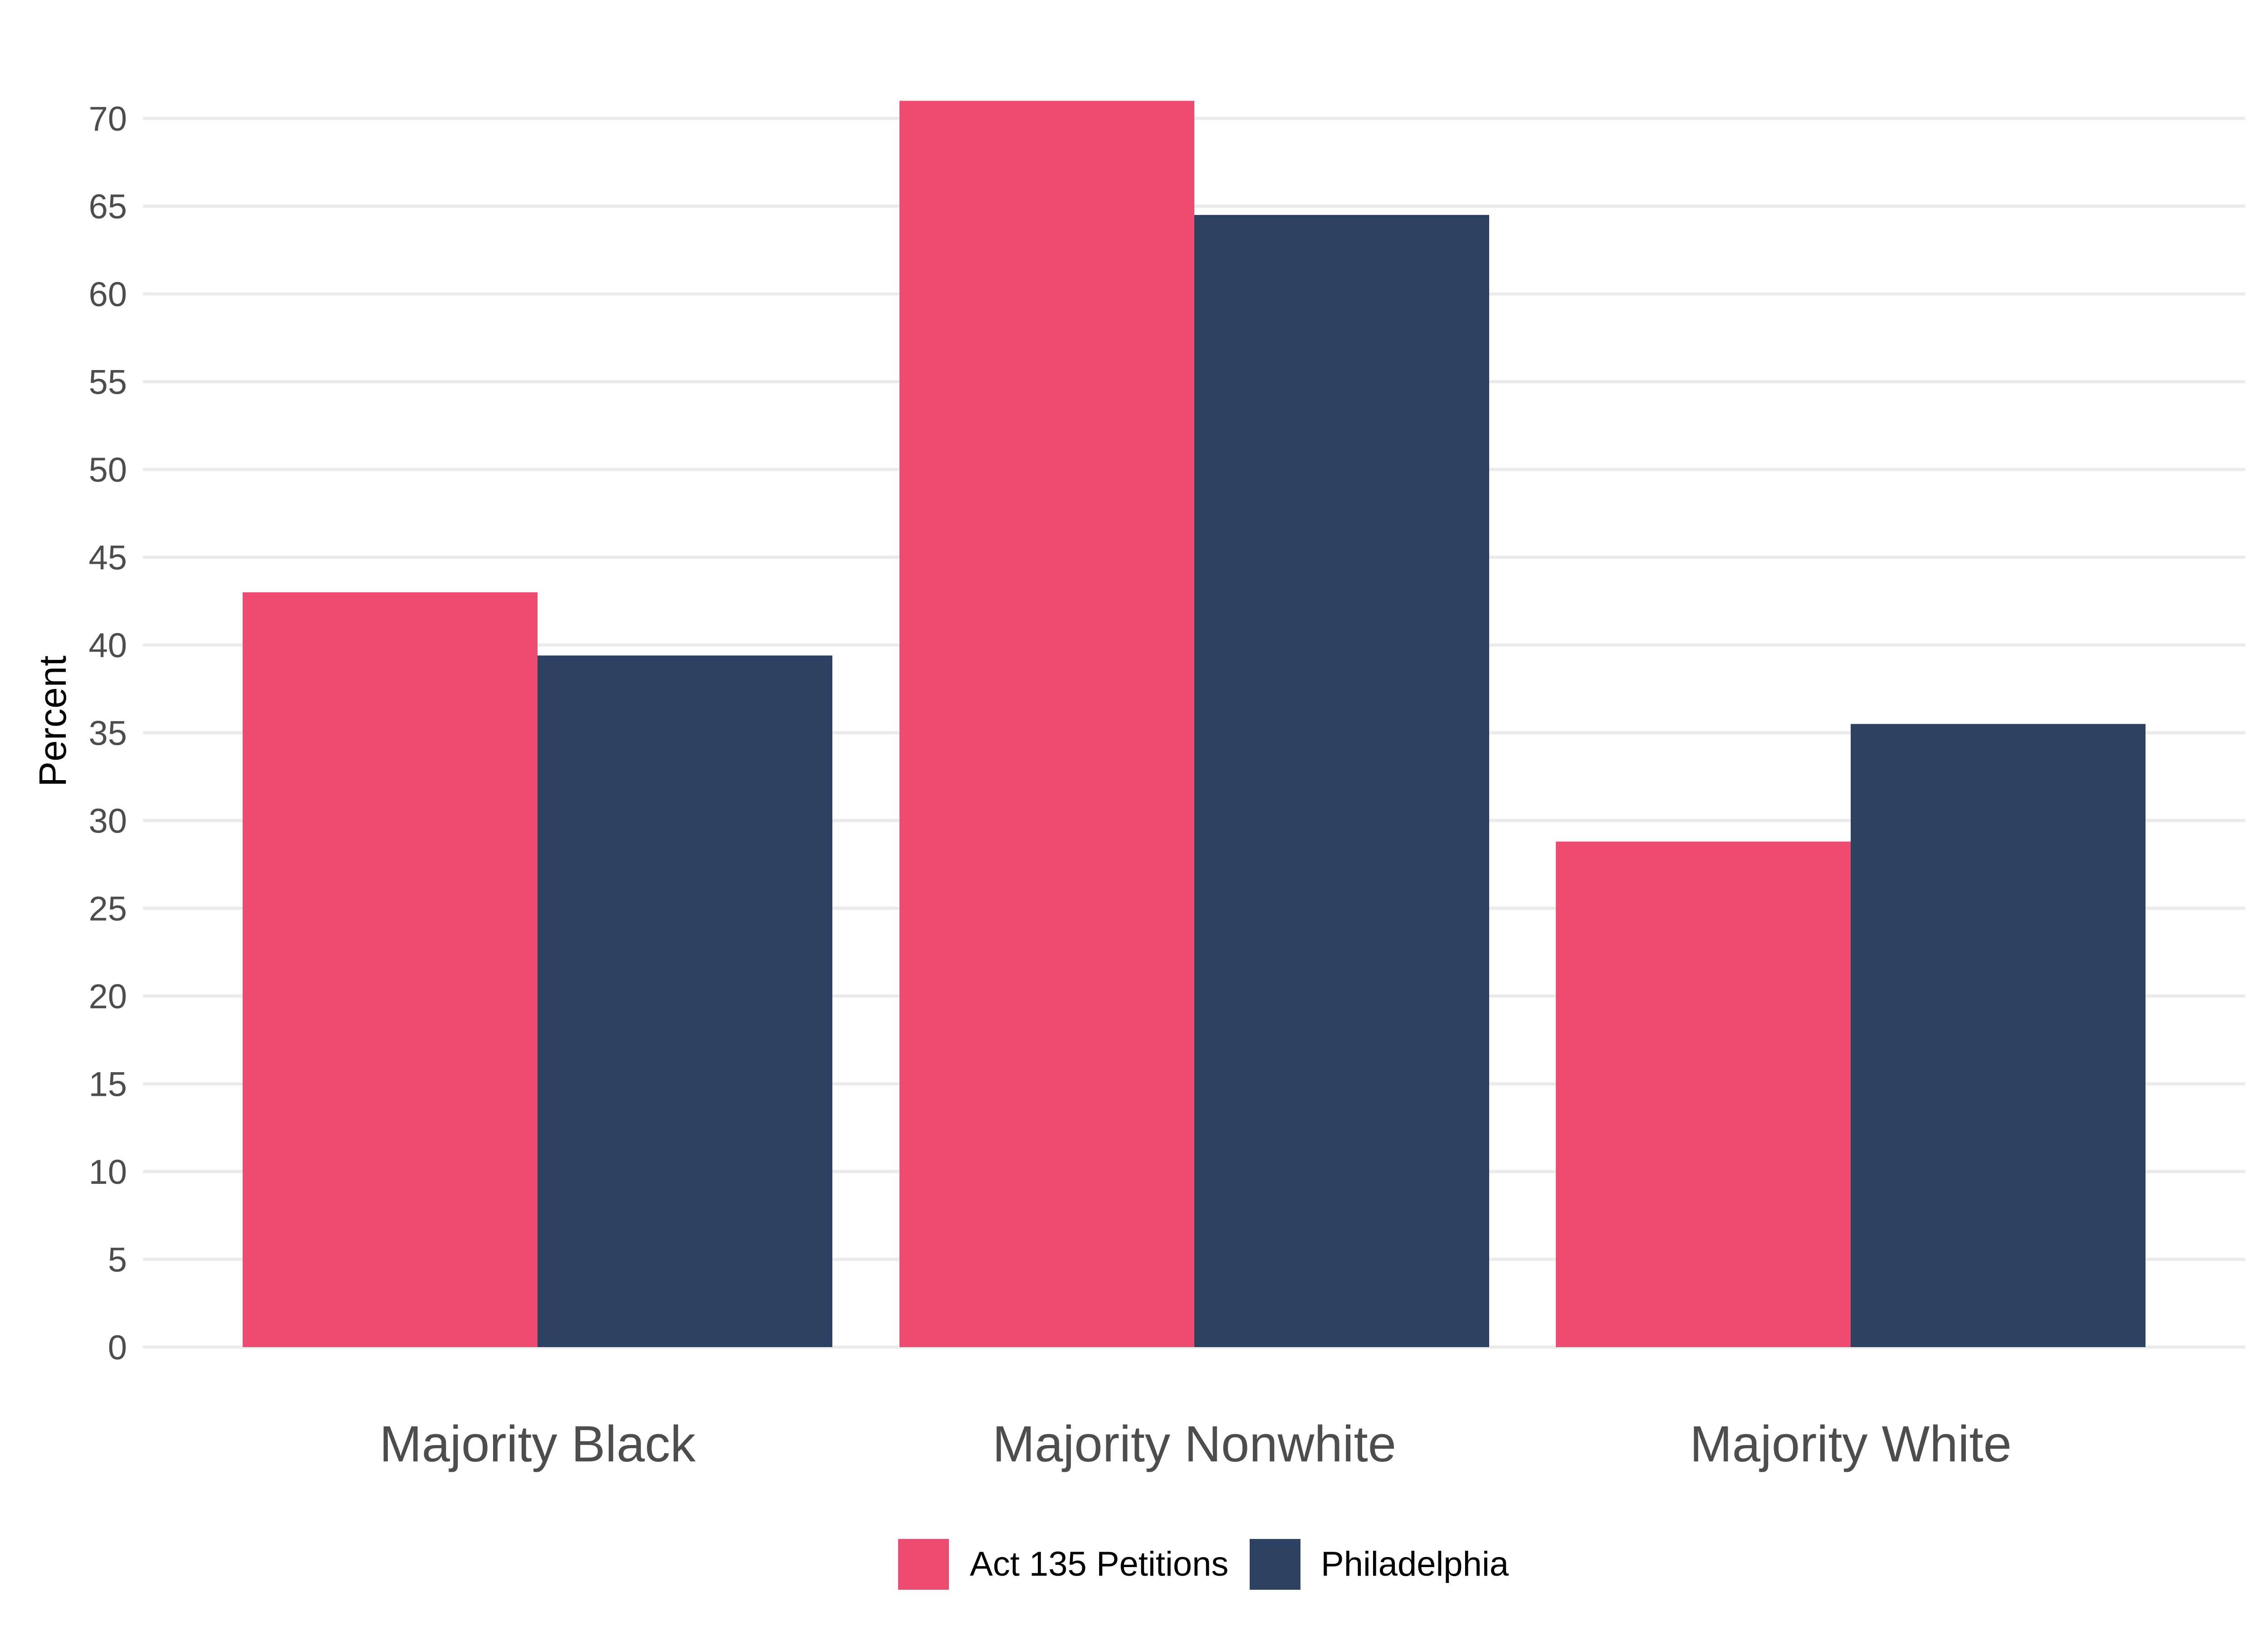  What do you see at coordinates (1415, 1564) in the screenshot?
I see `legend-label: Philadelphia` at bounding box center [1415, 1564].